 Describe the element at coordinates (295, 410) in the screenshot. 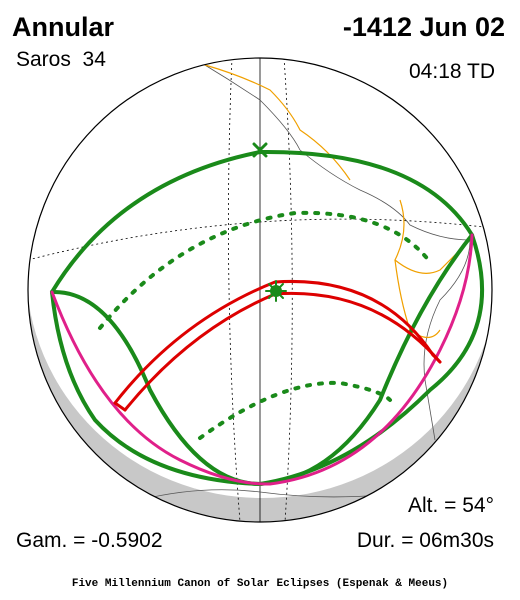

I see `southern-limit` at that location.